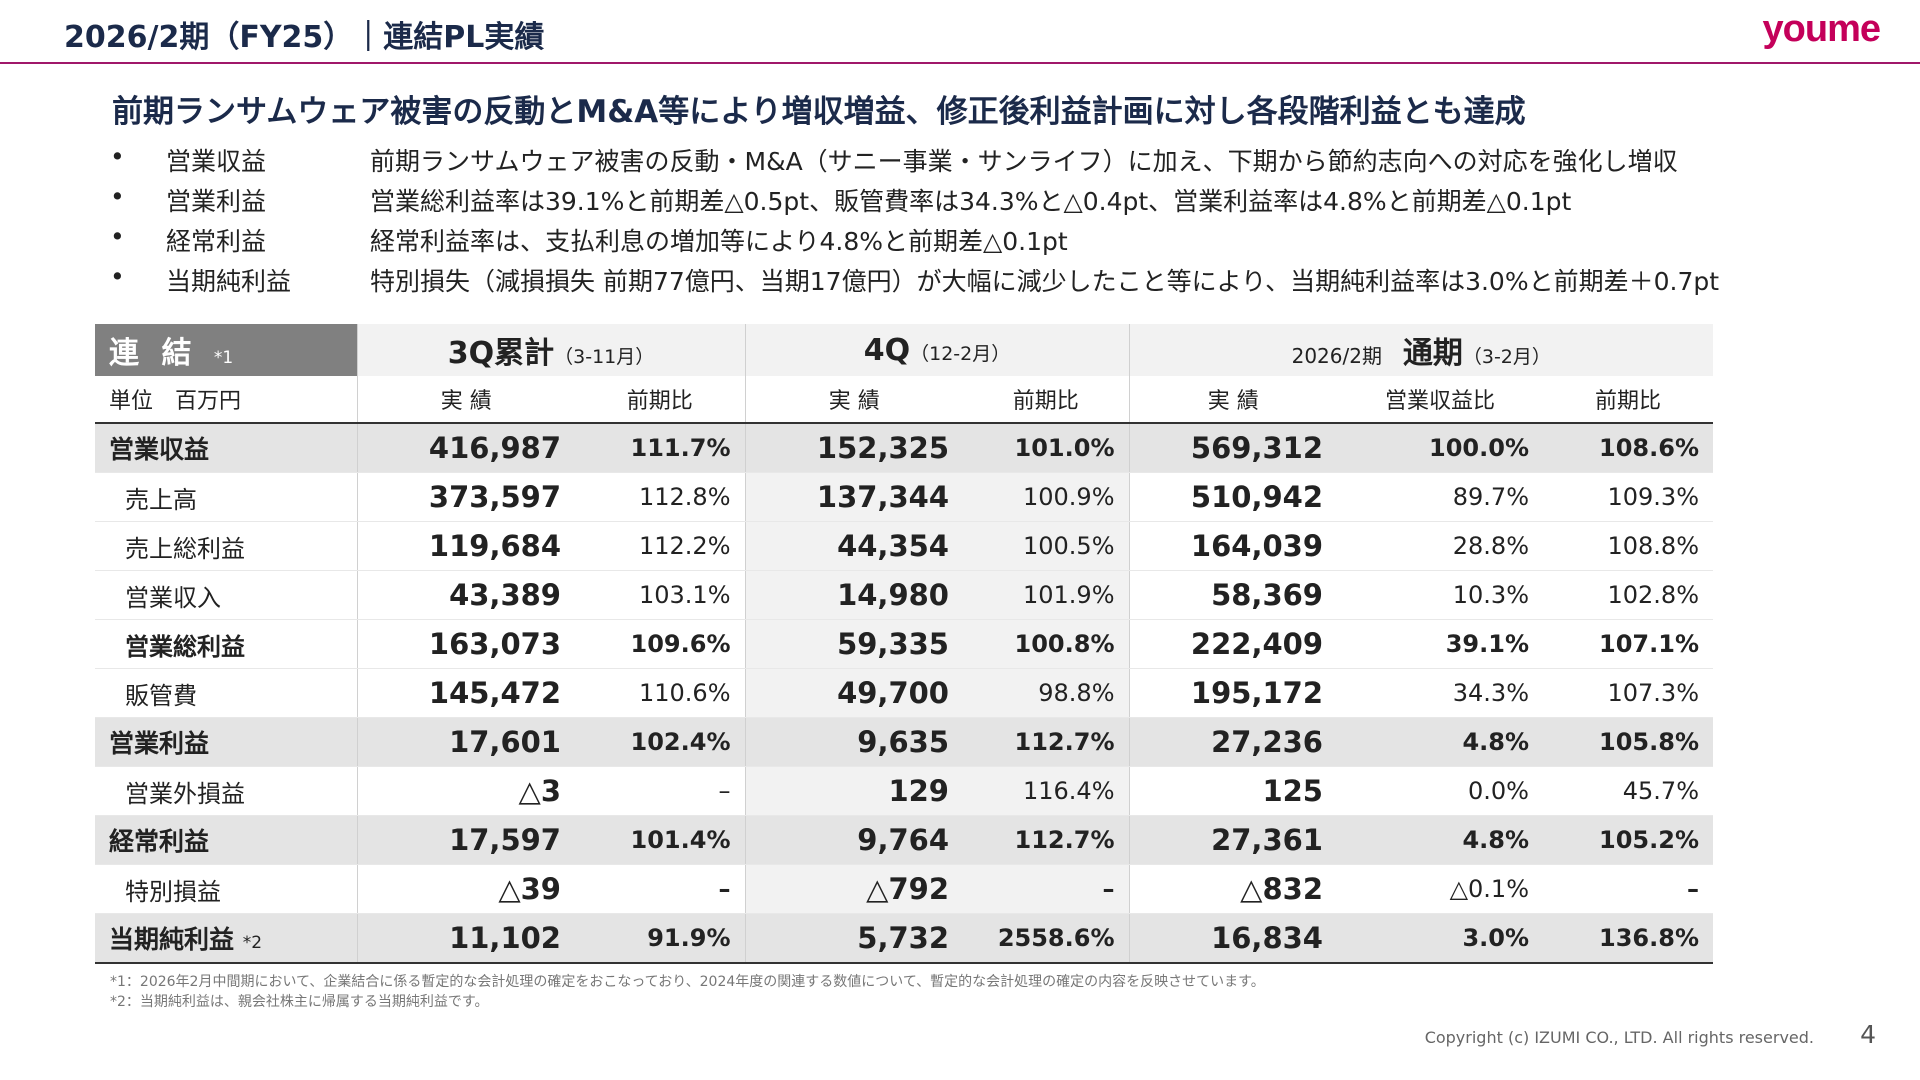 This screenshot has height=1080, width=1920. I want to click on youme-logo: youme, so click(1821, 29).